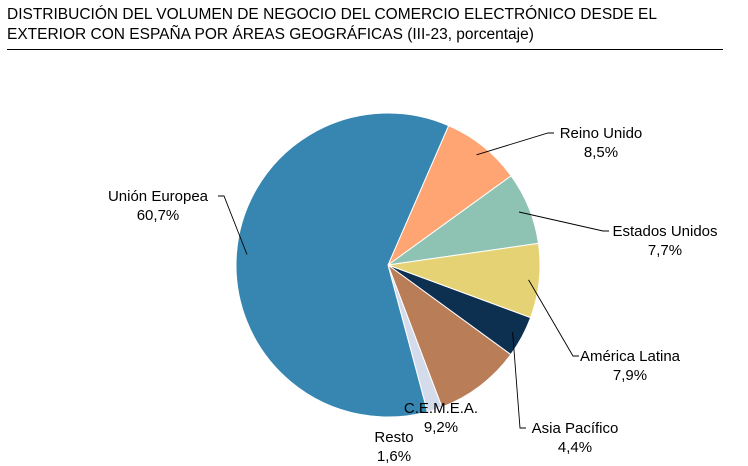  I want to click on pie-slice-c-e-m-e-a, so click(449, 335).